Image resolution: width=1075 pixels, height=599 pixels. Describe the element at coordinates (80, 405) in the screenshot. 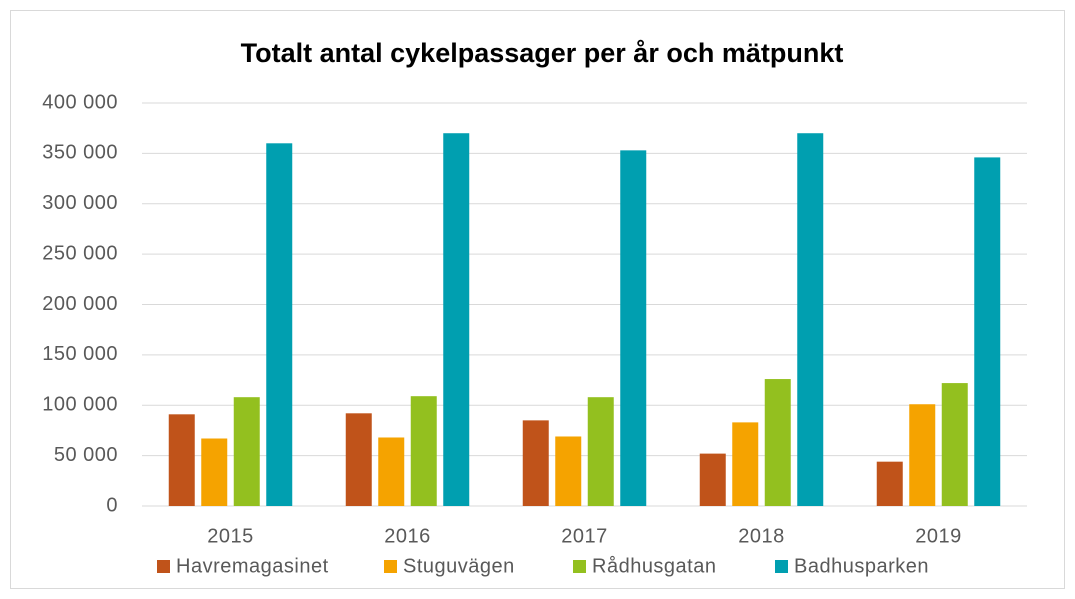

I see `y-tick-label: 100 000` at that location.